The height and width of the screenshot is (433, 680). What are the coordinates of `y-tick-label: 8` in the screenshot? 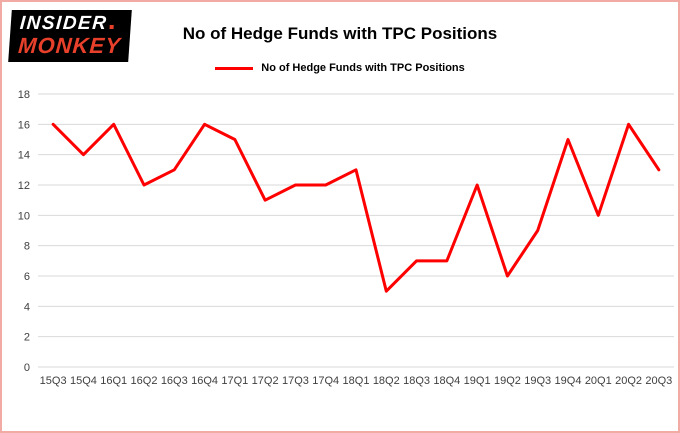 It's located at (27, 247).